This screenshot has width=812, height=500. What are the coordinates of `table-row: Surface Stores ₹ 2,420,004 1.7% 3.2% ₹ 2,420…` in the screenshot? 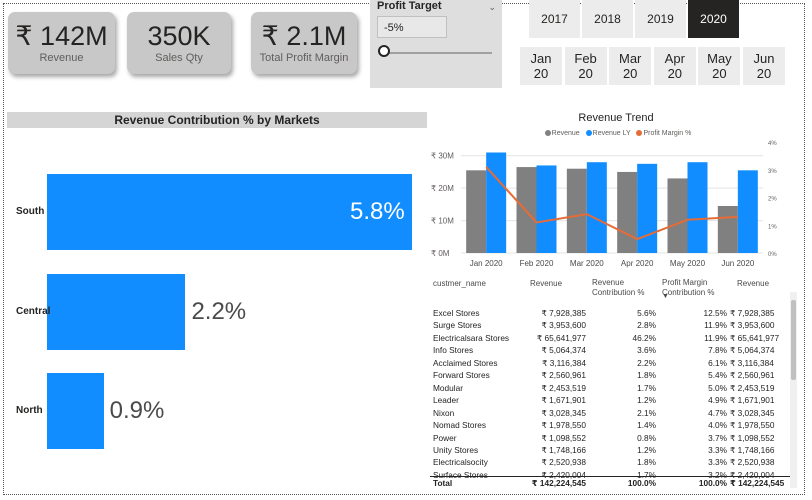 It's located at (610, 475).